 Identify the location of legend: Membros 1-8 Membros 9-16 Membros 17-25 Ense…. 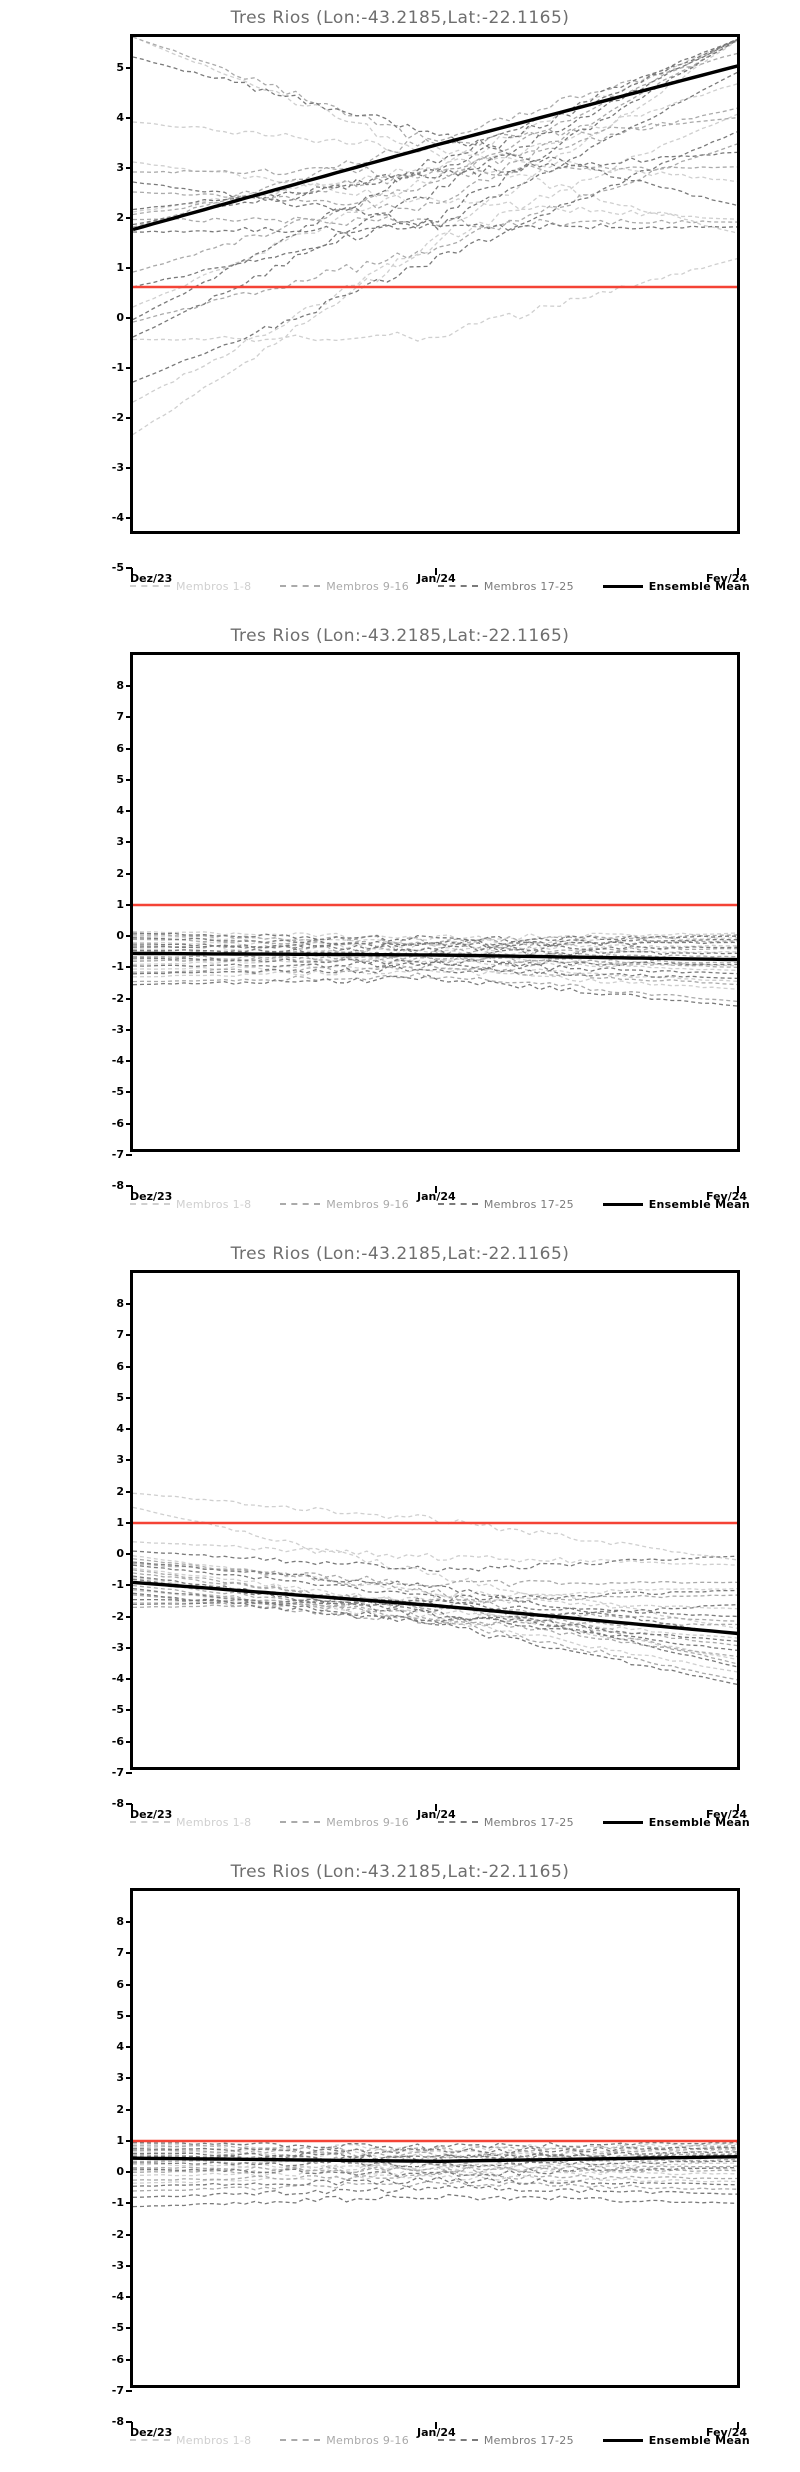
(440, 1822).